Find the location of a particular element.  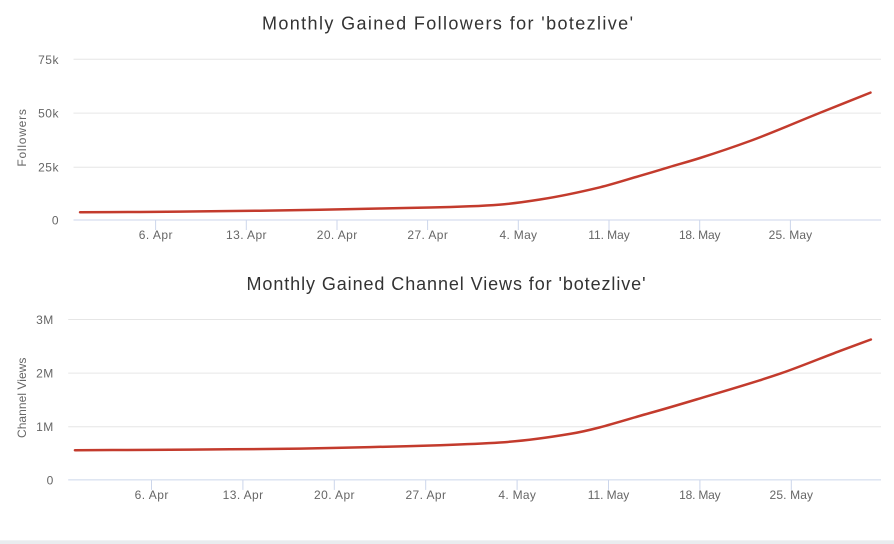

svg-text: 50k is located at coordinates (48, 114).